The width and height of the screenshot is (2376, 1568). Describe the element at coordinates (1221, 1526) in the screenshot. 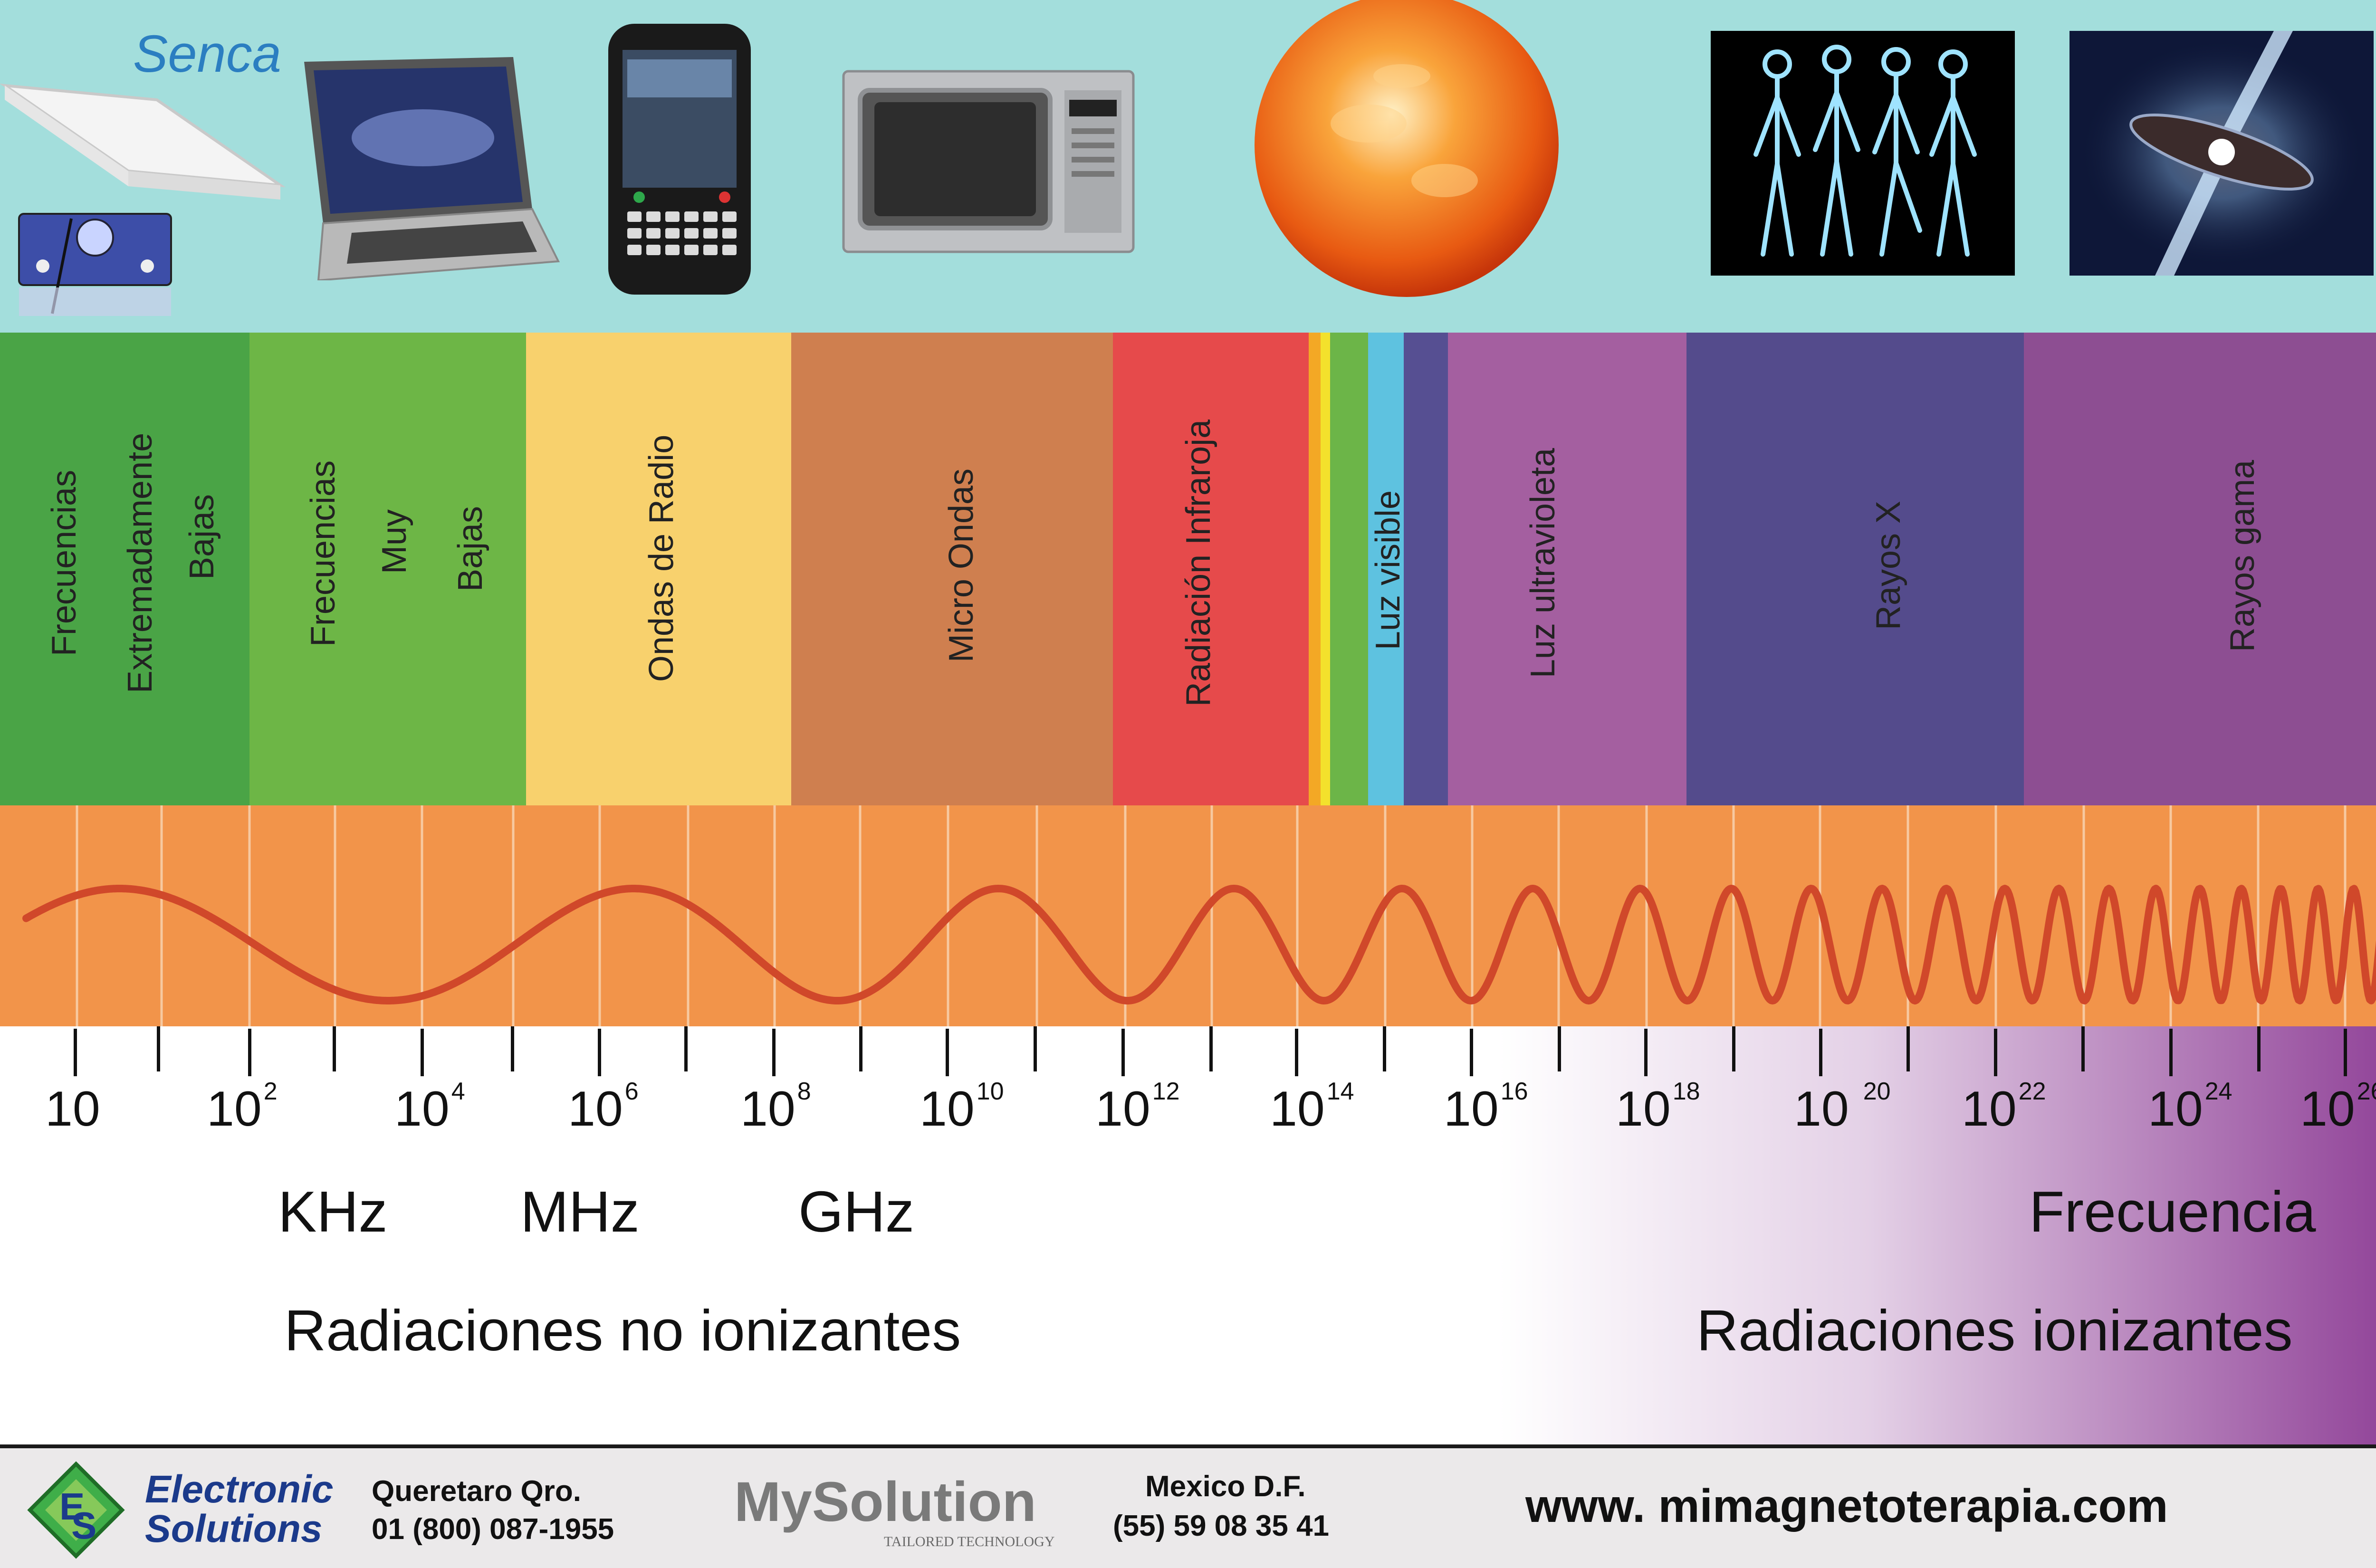

I see `mexico-phone: (55) 59 08 35 41` at that location.